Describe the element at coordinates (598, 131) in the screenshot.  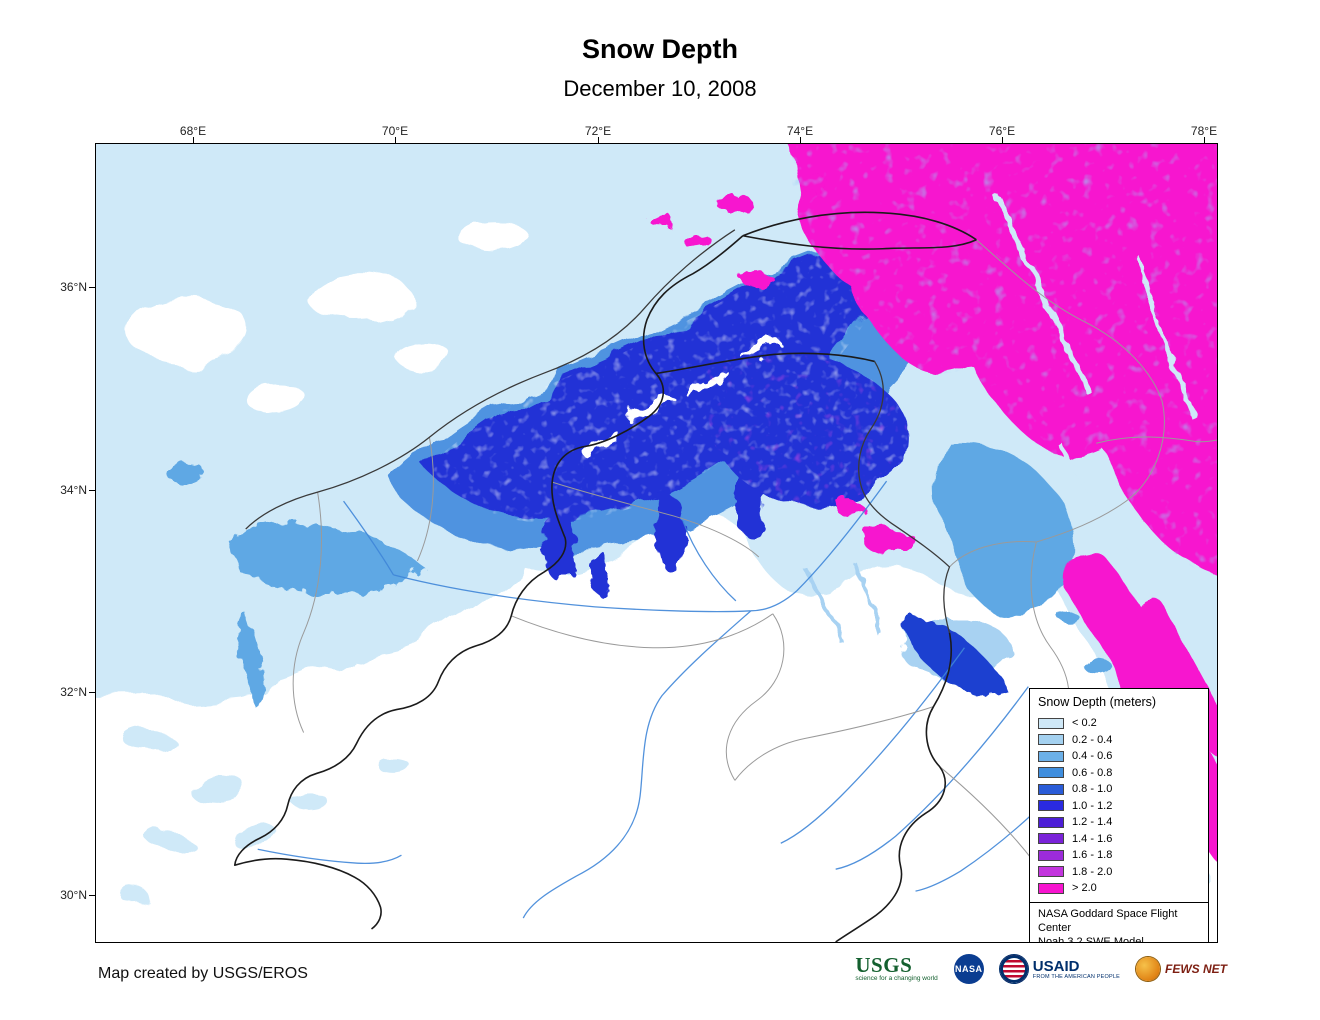
I see `lon-label: 72°E` at that location.